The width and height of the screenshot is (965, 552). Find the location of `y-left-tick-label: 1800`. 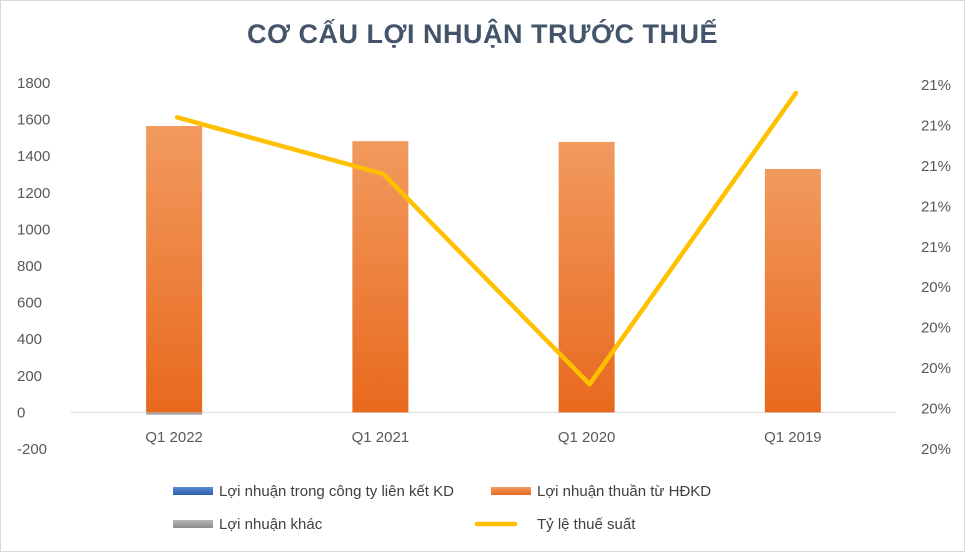

y-left-tick-label: 1800 is located at coordinates (33, 83).